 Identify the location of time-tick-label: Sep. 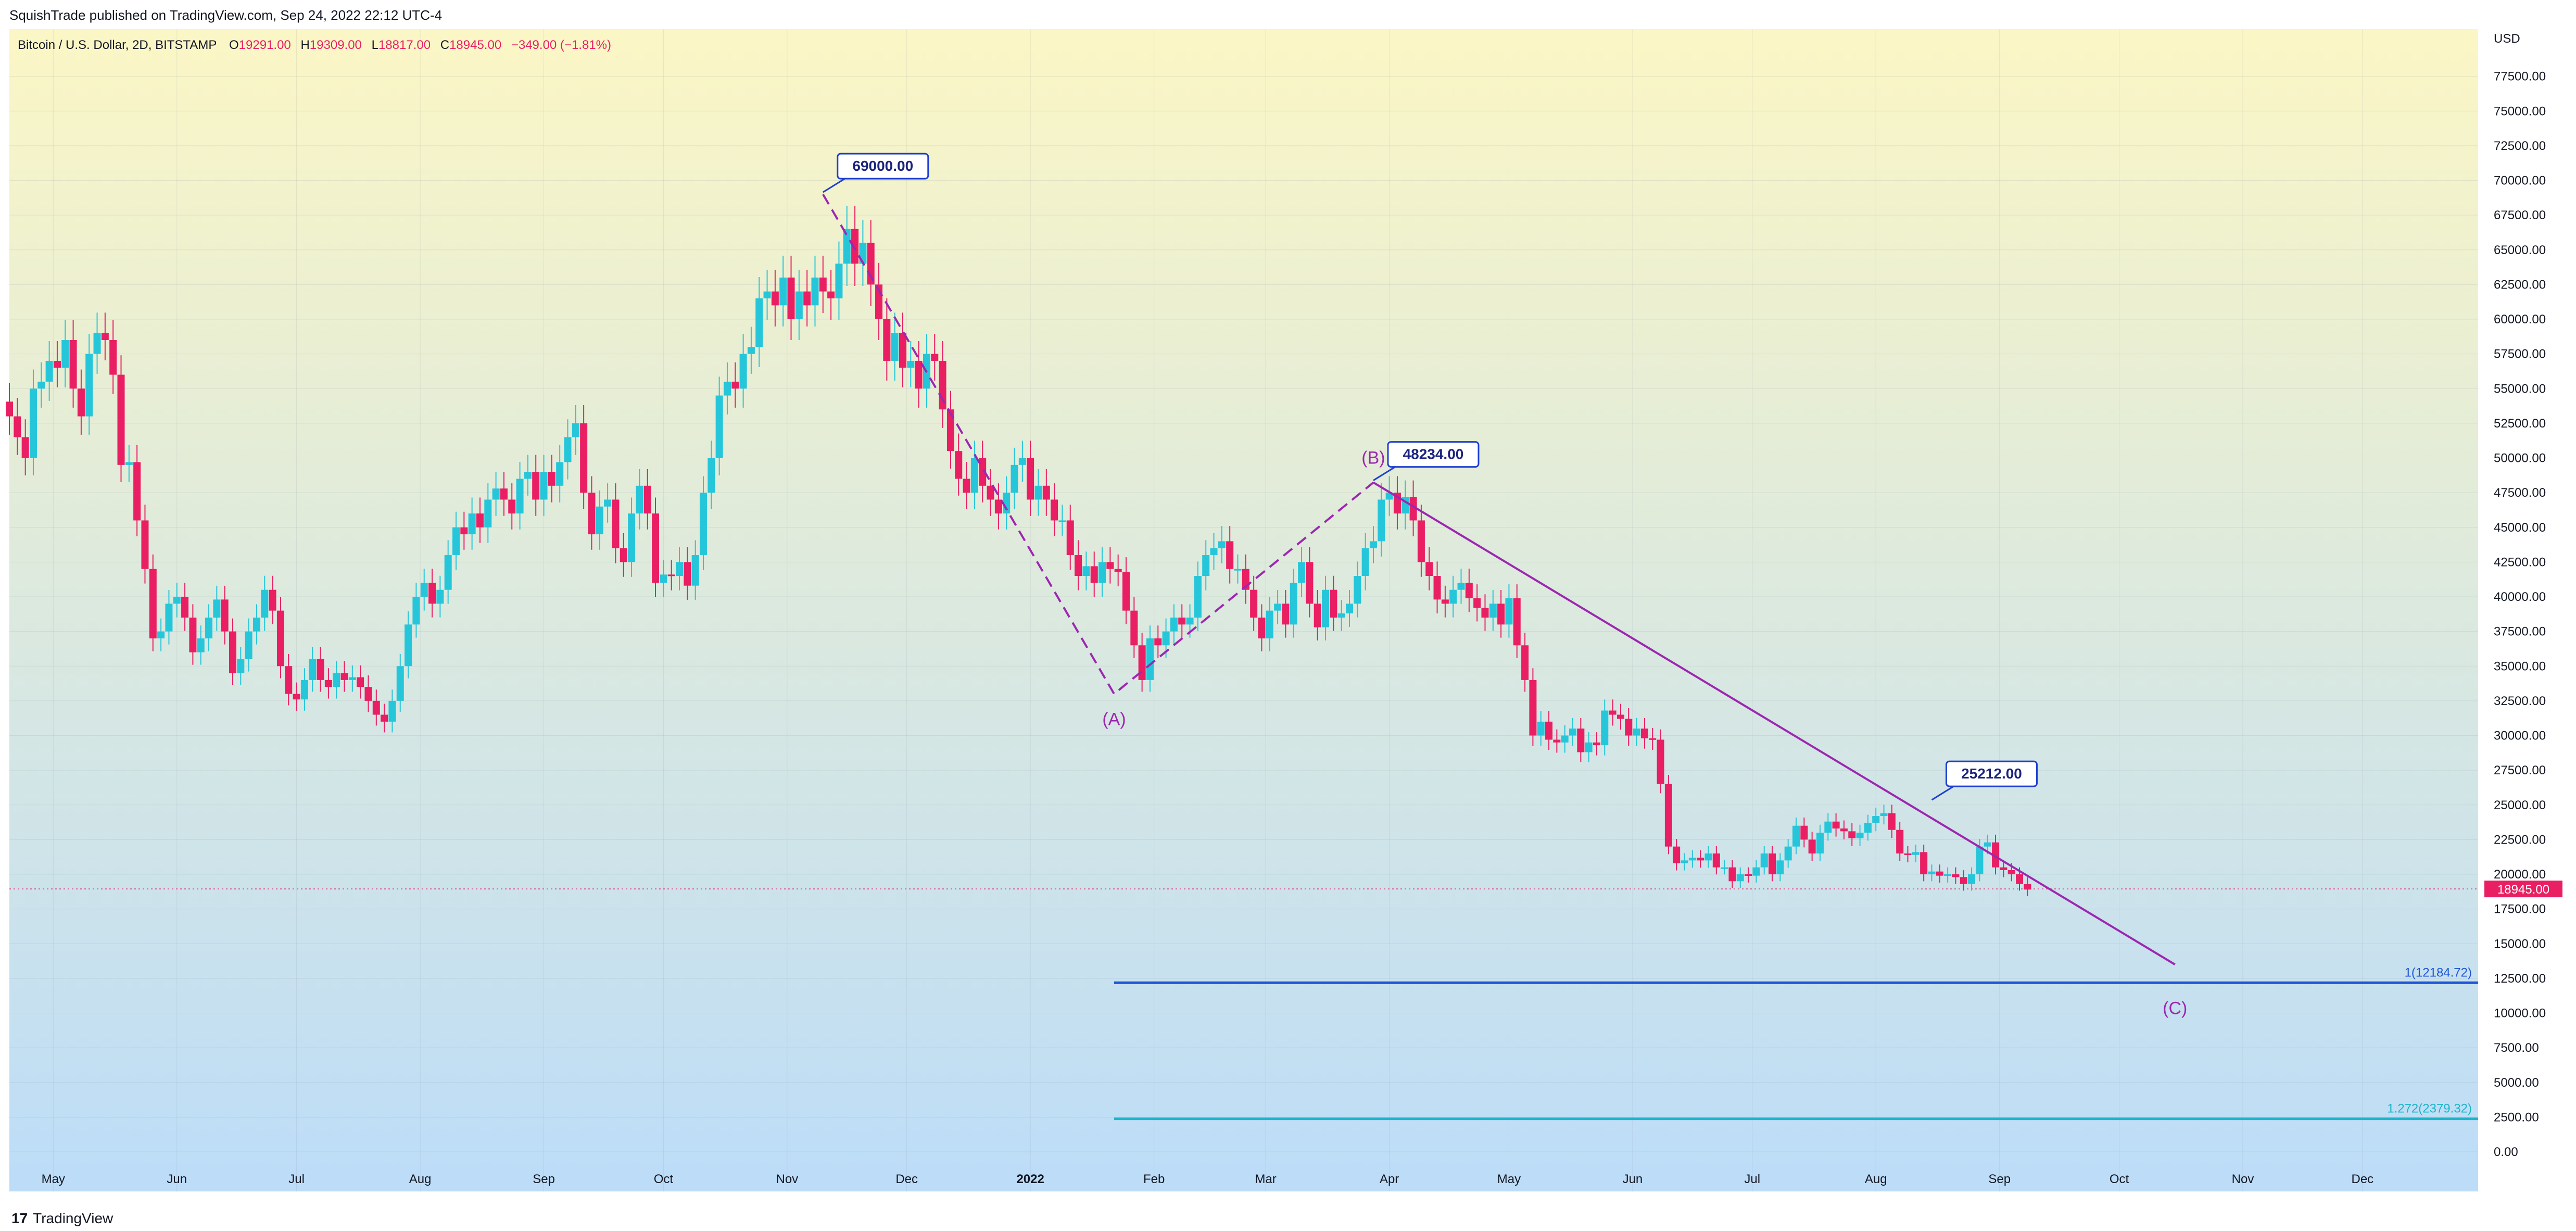
(544, 1179).